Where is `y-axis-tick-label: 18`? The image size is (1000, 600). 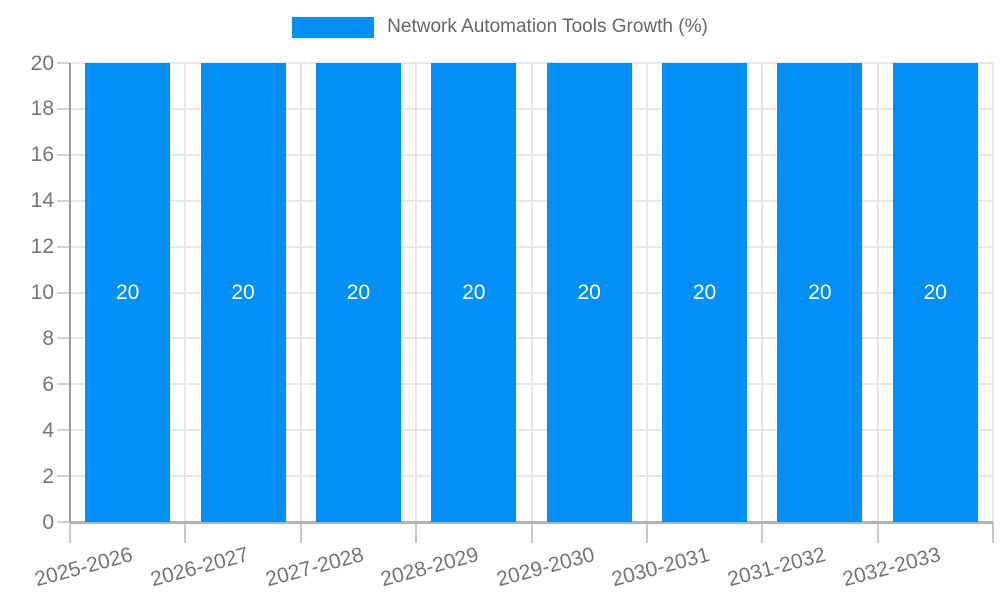
y-axis-tick-label: 18 is located at coordinates (42, 109).